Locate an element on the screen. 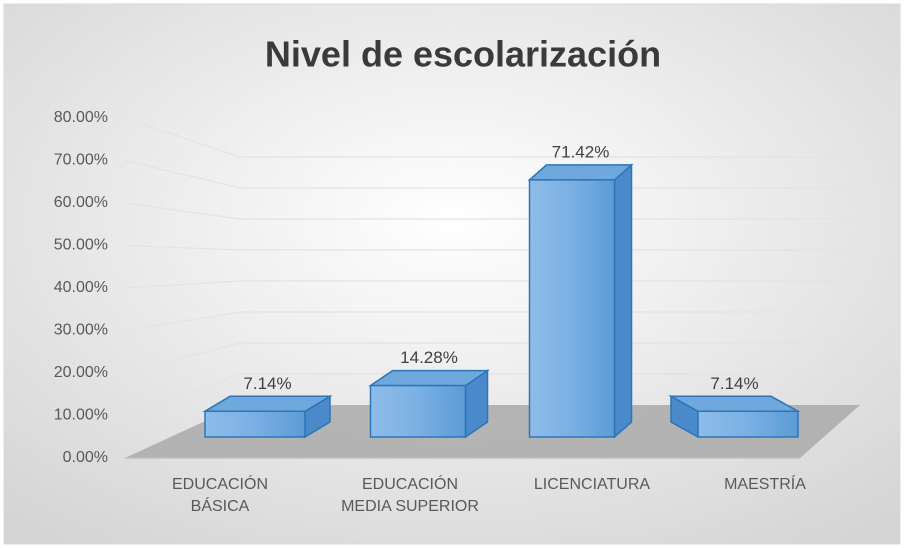 The image size is (904, 548). bar-side is located at coordinates (623, 301).